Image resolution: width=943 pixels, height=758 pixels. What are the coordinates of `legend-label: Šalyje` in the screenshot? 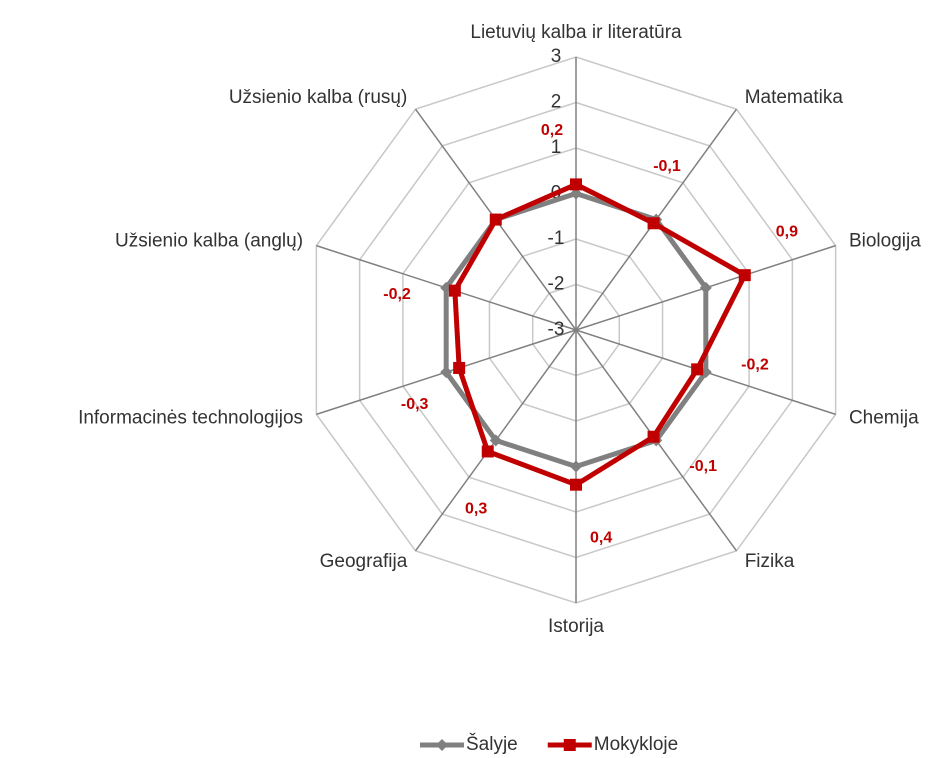 It's located at (492, 744).